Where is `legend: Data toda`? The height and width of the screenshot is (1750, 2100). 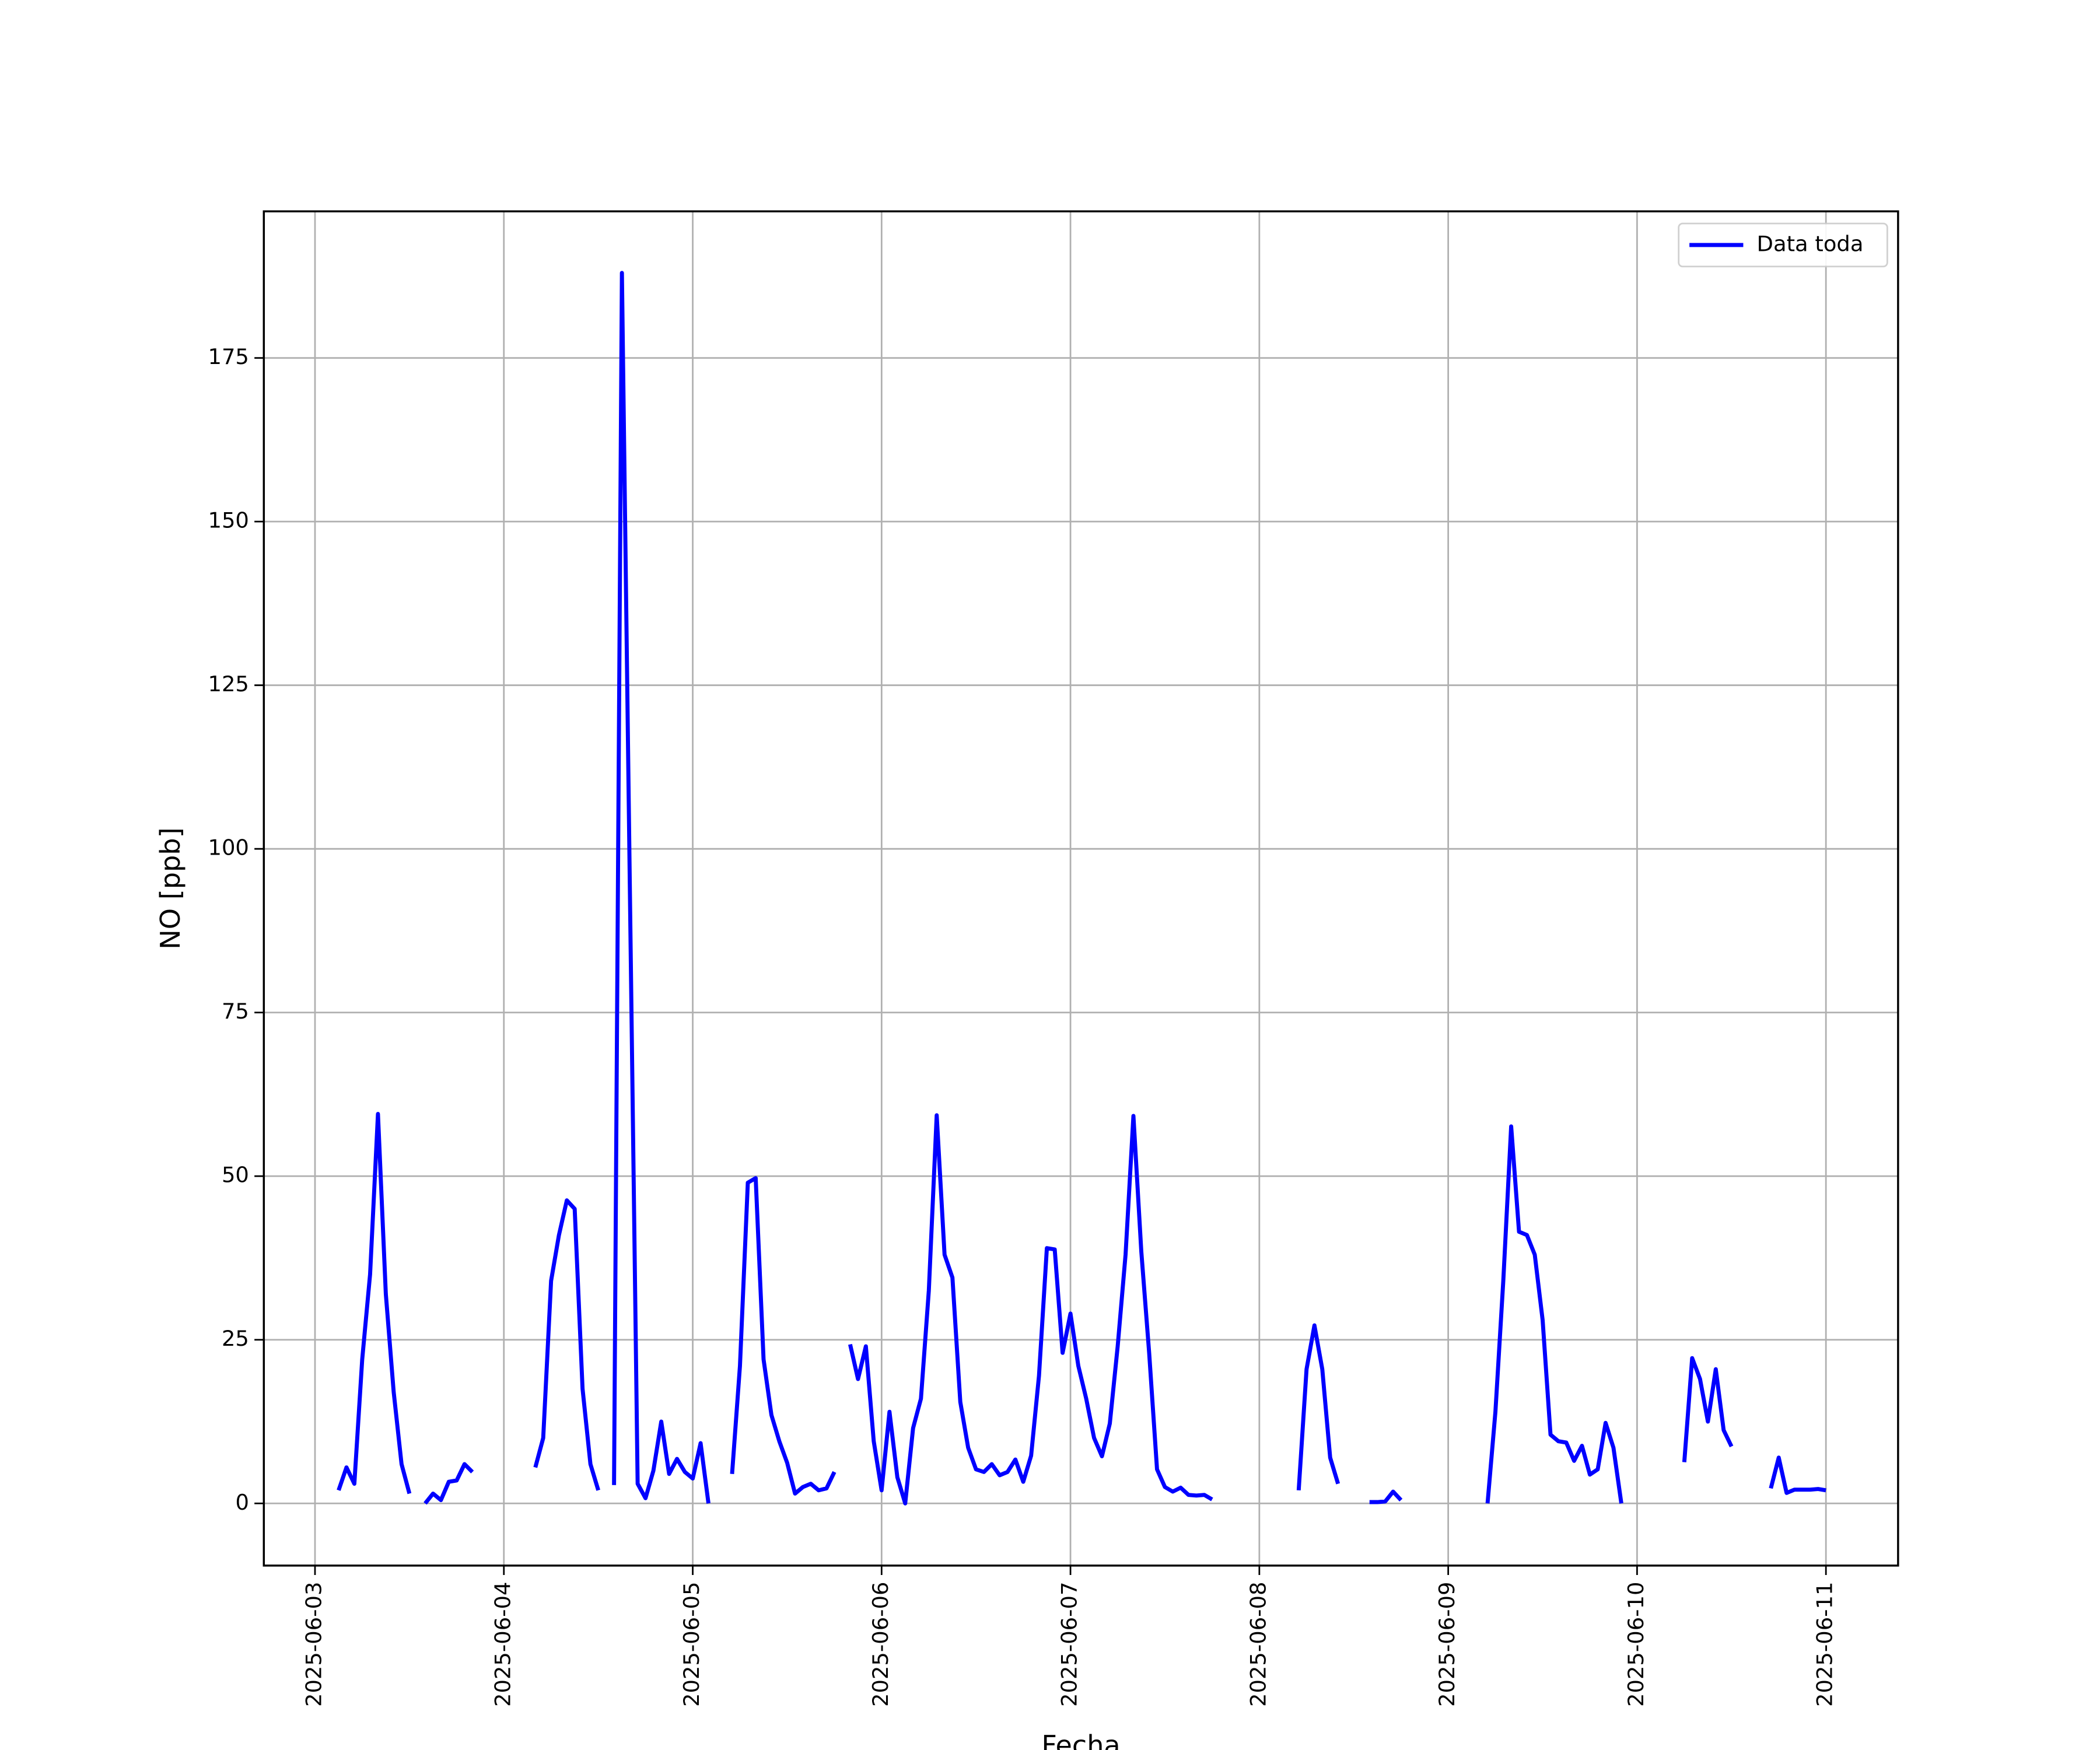 legend: Data toda is located at coordinates (1783, 245).